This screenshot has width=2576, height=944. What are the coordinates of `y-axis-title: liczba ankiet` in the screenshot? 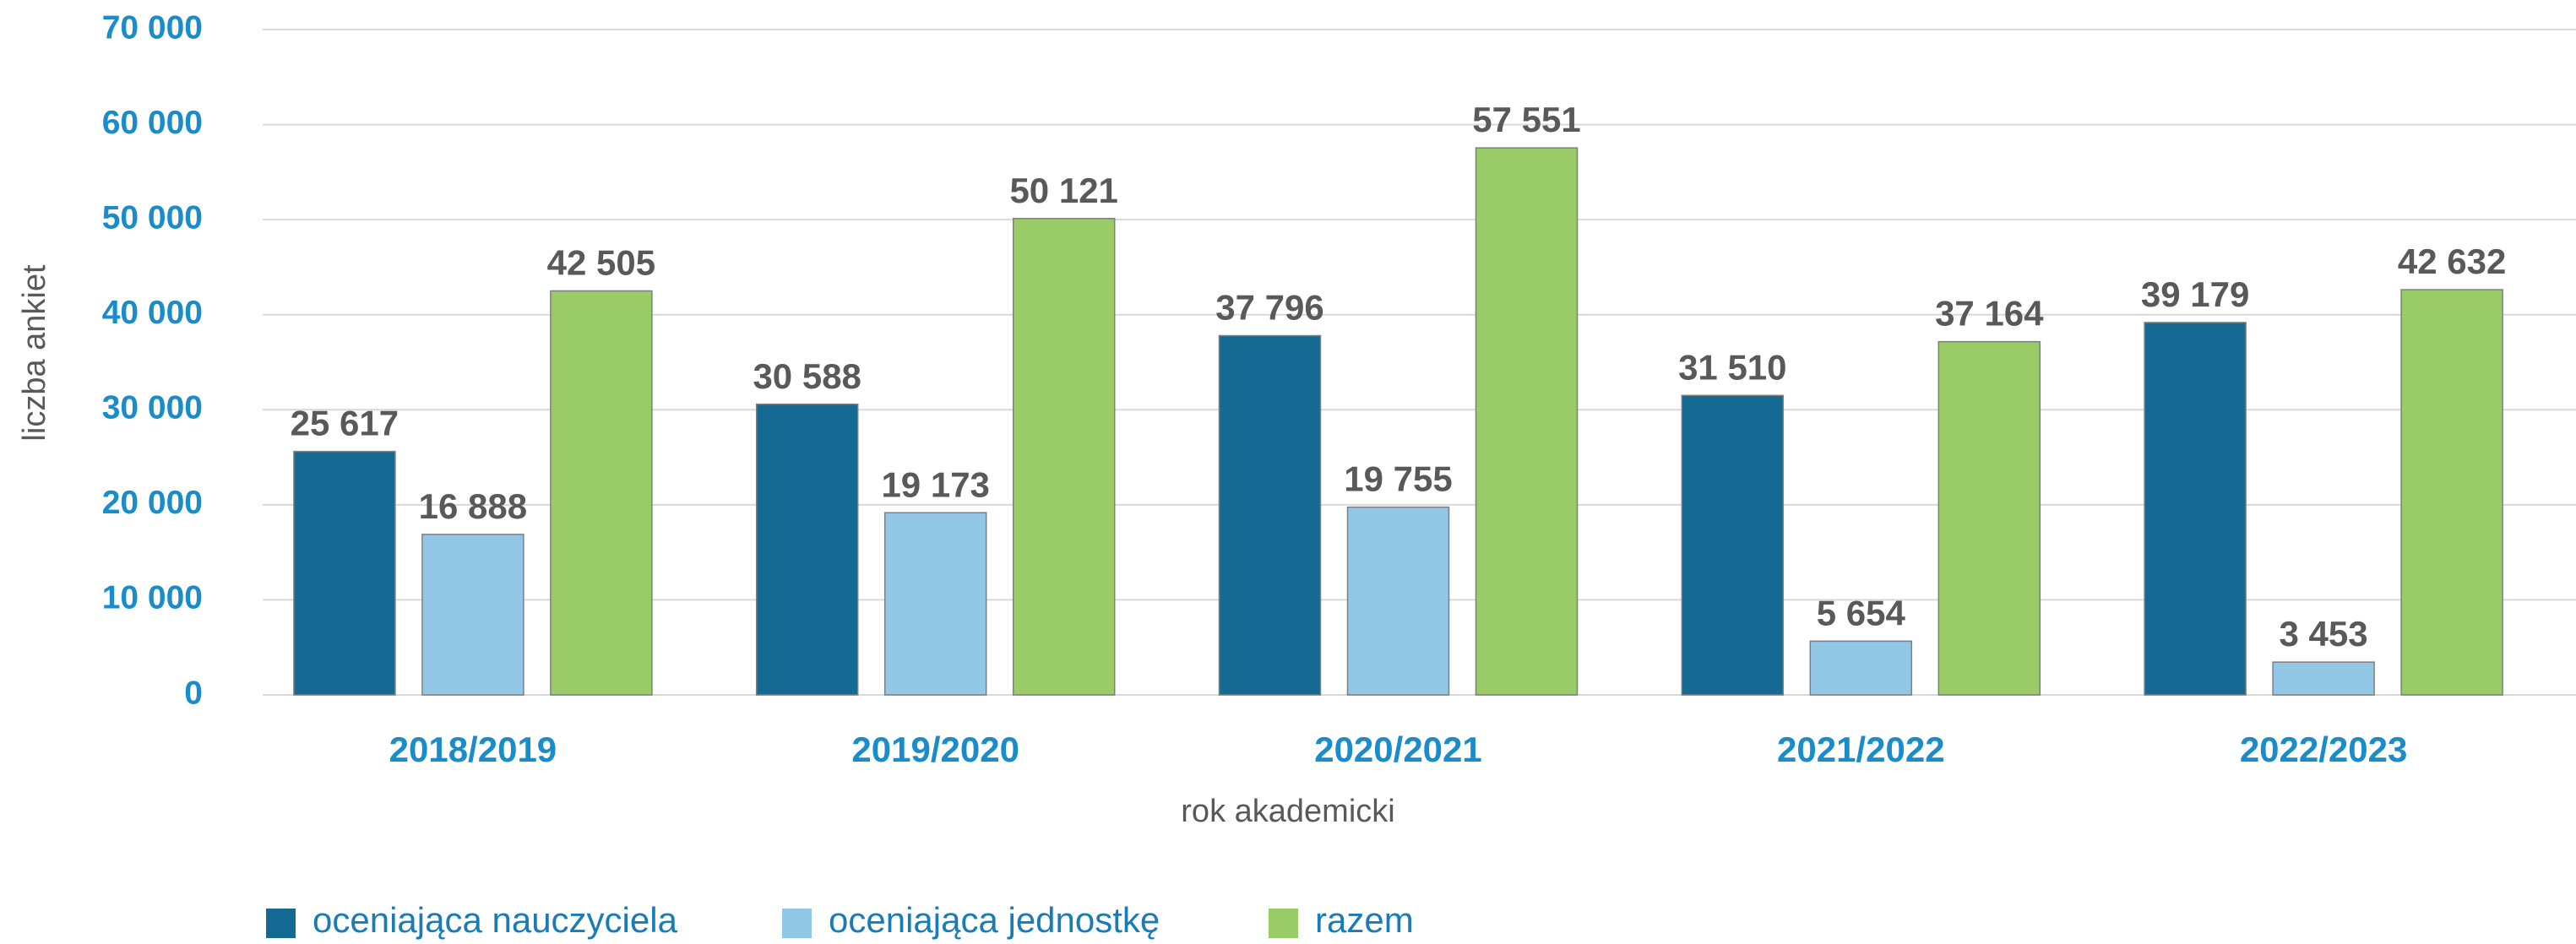 It's located at (34, 353).